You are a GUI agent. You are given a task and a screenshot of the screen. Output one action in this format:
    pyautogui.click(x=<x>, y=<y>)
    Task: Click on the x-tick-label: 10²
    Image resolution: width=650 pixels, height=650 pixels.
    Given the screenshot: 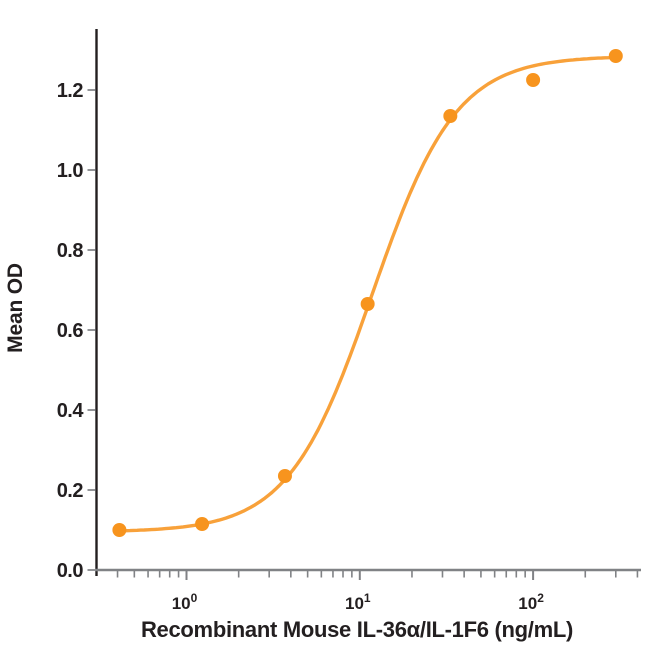 What is the action you would take?
    pyautogui.click(x=531, y=602)
    